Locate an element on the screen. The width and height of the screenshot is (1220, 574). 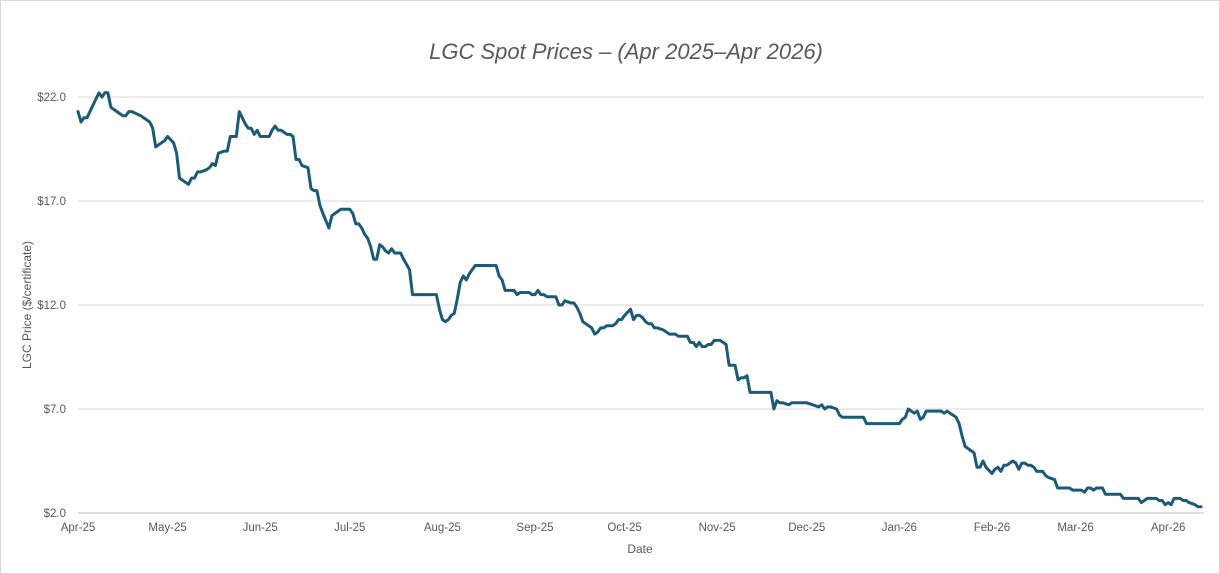
y-axis-ticks: $2.0 $7.0 $12.0 $17.0 $22.0 is located at coordinates (51, 306).